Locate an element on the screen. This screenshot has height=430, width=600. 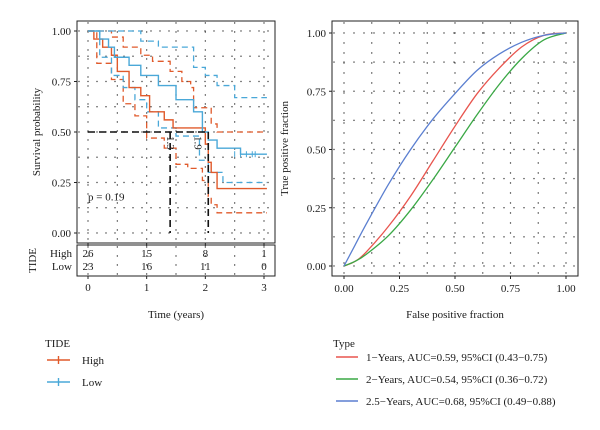
risk-count: 1 is located at coordinates (264, 254).